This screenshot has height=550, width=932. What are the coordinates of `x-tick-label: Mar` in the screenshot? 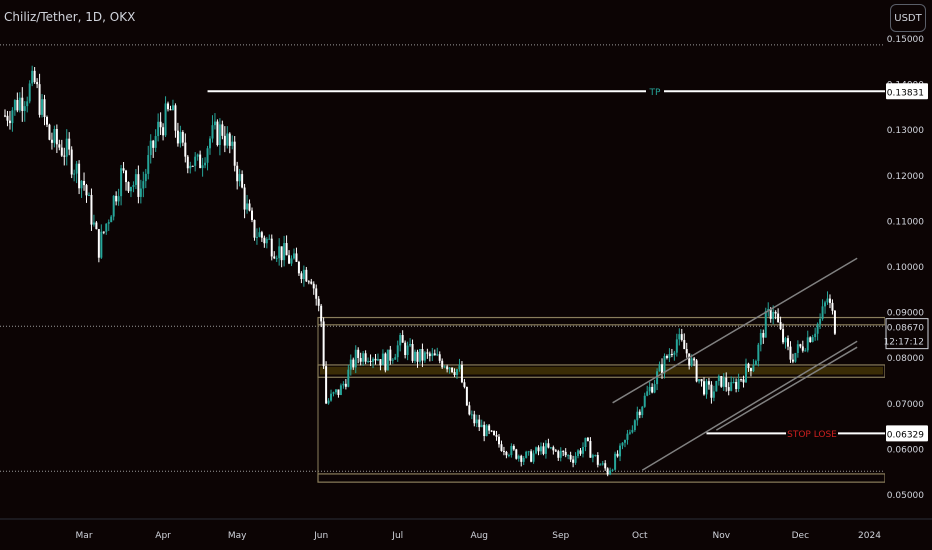 It's located at (84, 536).